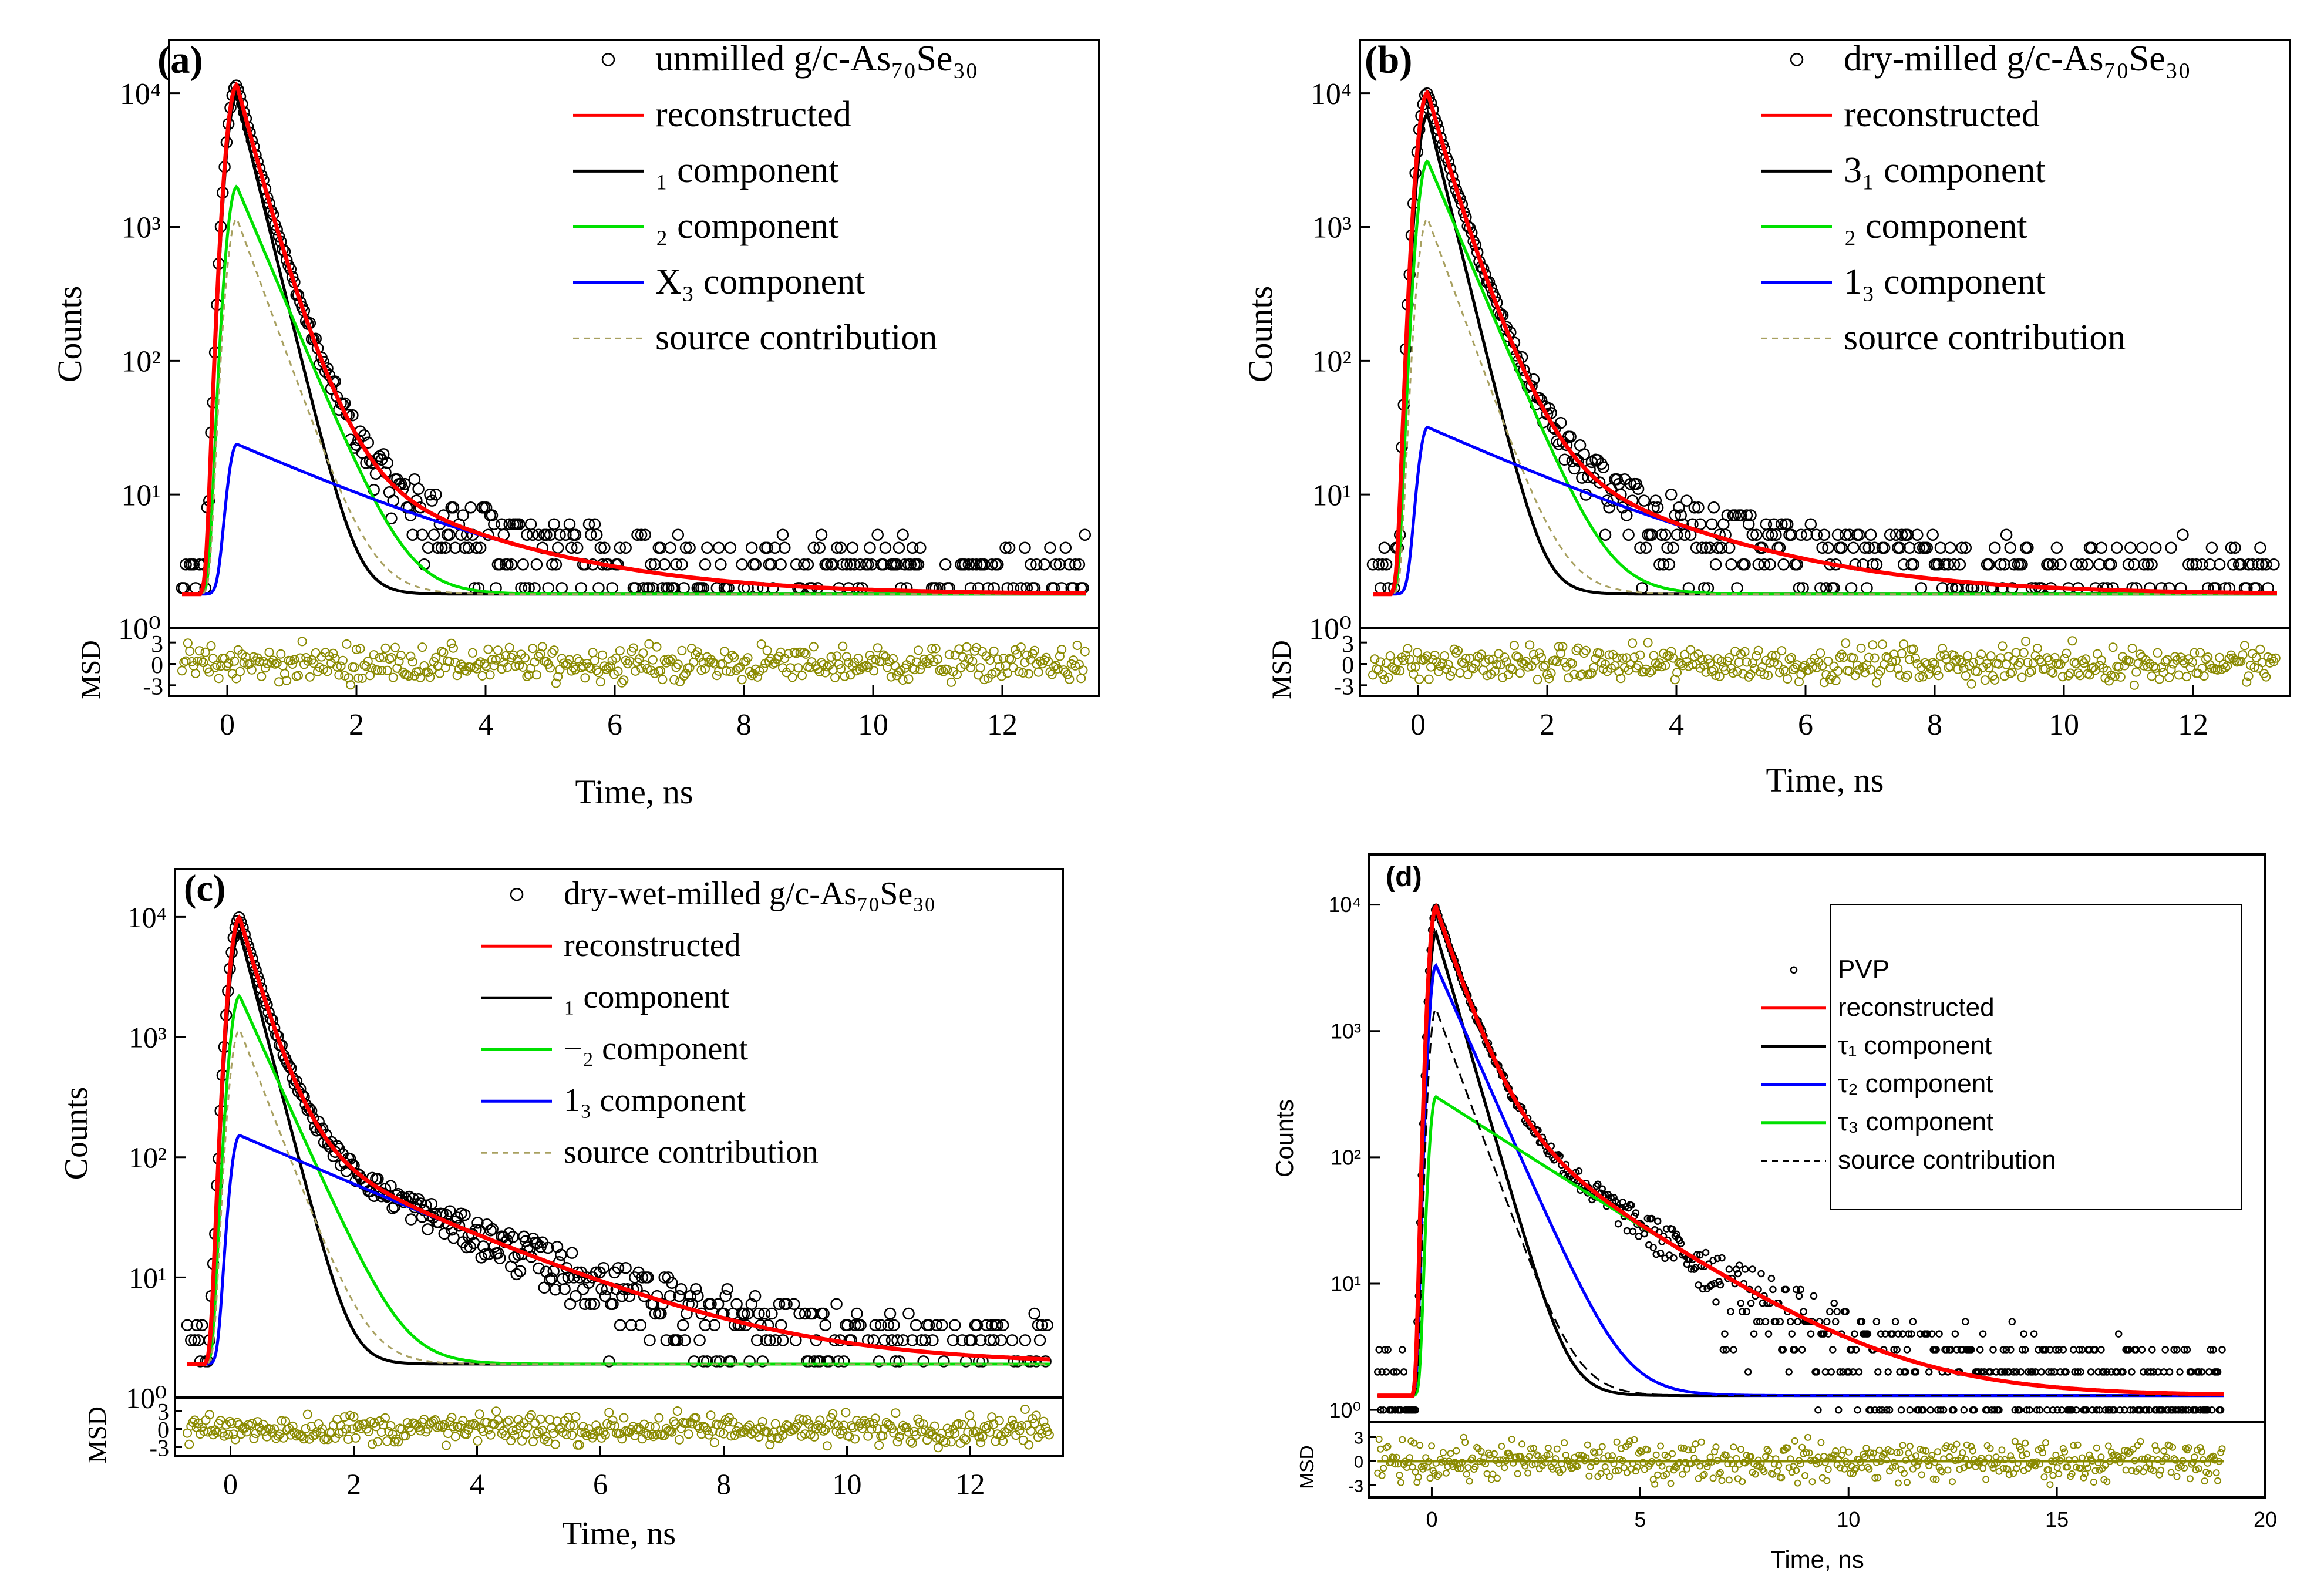 The image size is (2324, 1589). What do you see at coordinates (1284, 1138) in the screenshot?
I see `y-axis-label: Counts` at bounding box center [1284, 1138].